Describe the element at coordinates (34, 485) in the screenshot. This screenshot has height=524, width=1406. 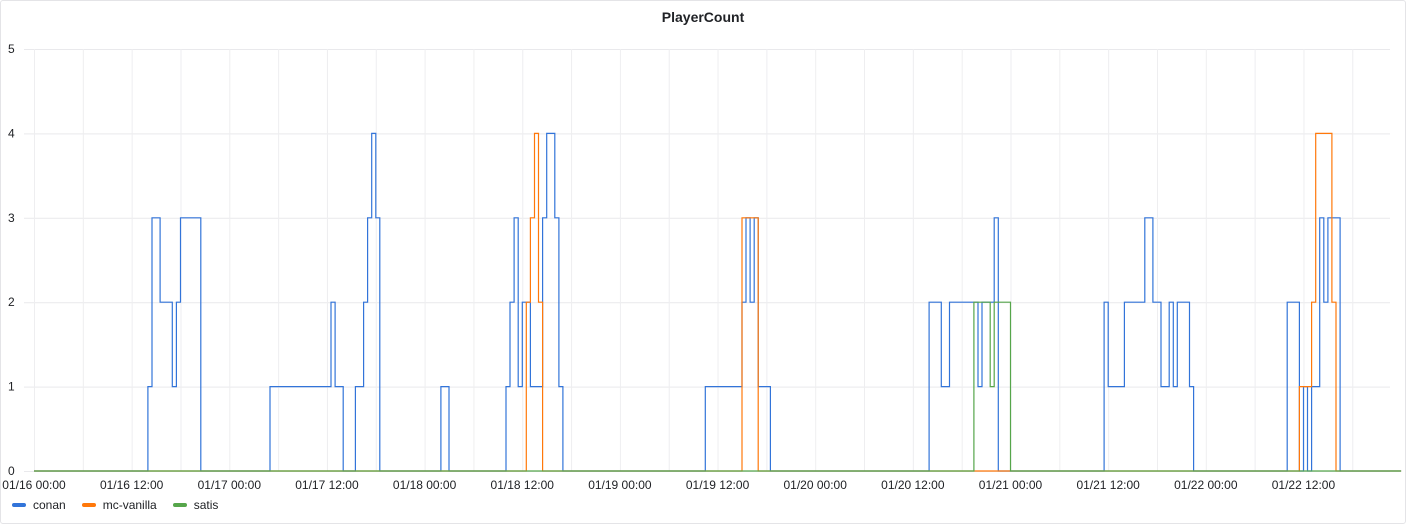
I see `x-tick-label: 01/16 00:00` at that location.